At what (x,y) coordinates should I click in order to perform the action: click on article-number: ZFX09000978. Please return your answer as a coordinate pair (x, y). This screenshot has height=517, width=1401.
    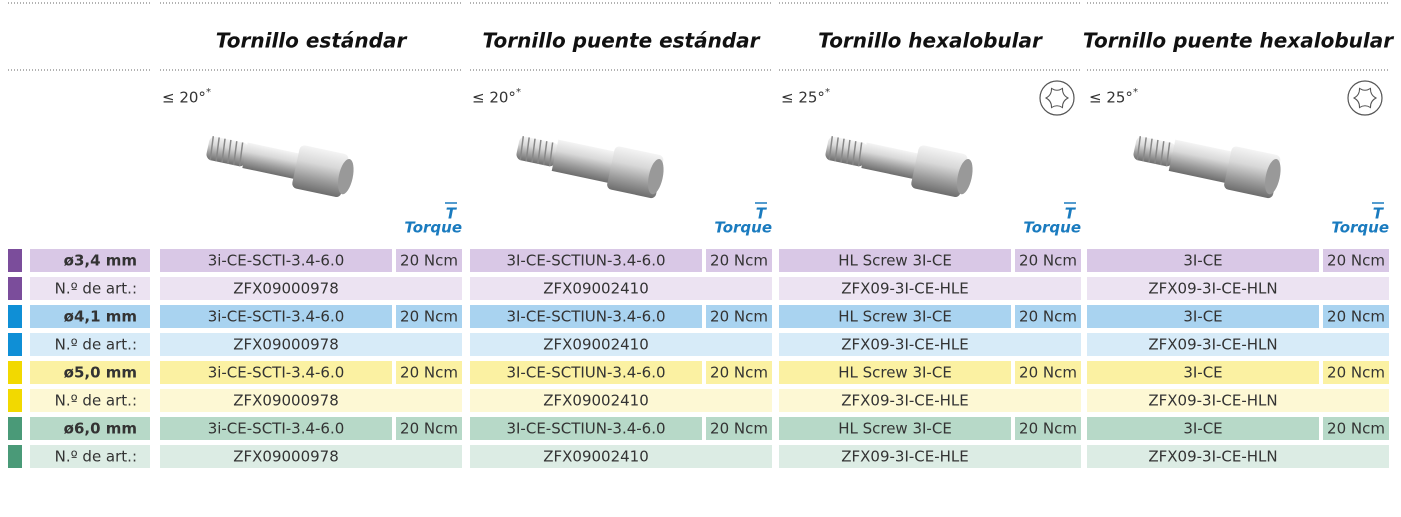
    Looking at the image, I should click on (286, 345).